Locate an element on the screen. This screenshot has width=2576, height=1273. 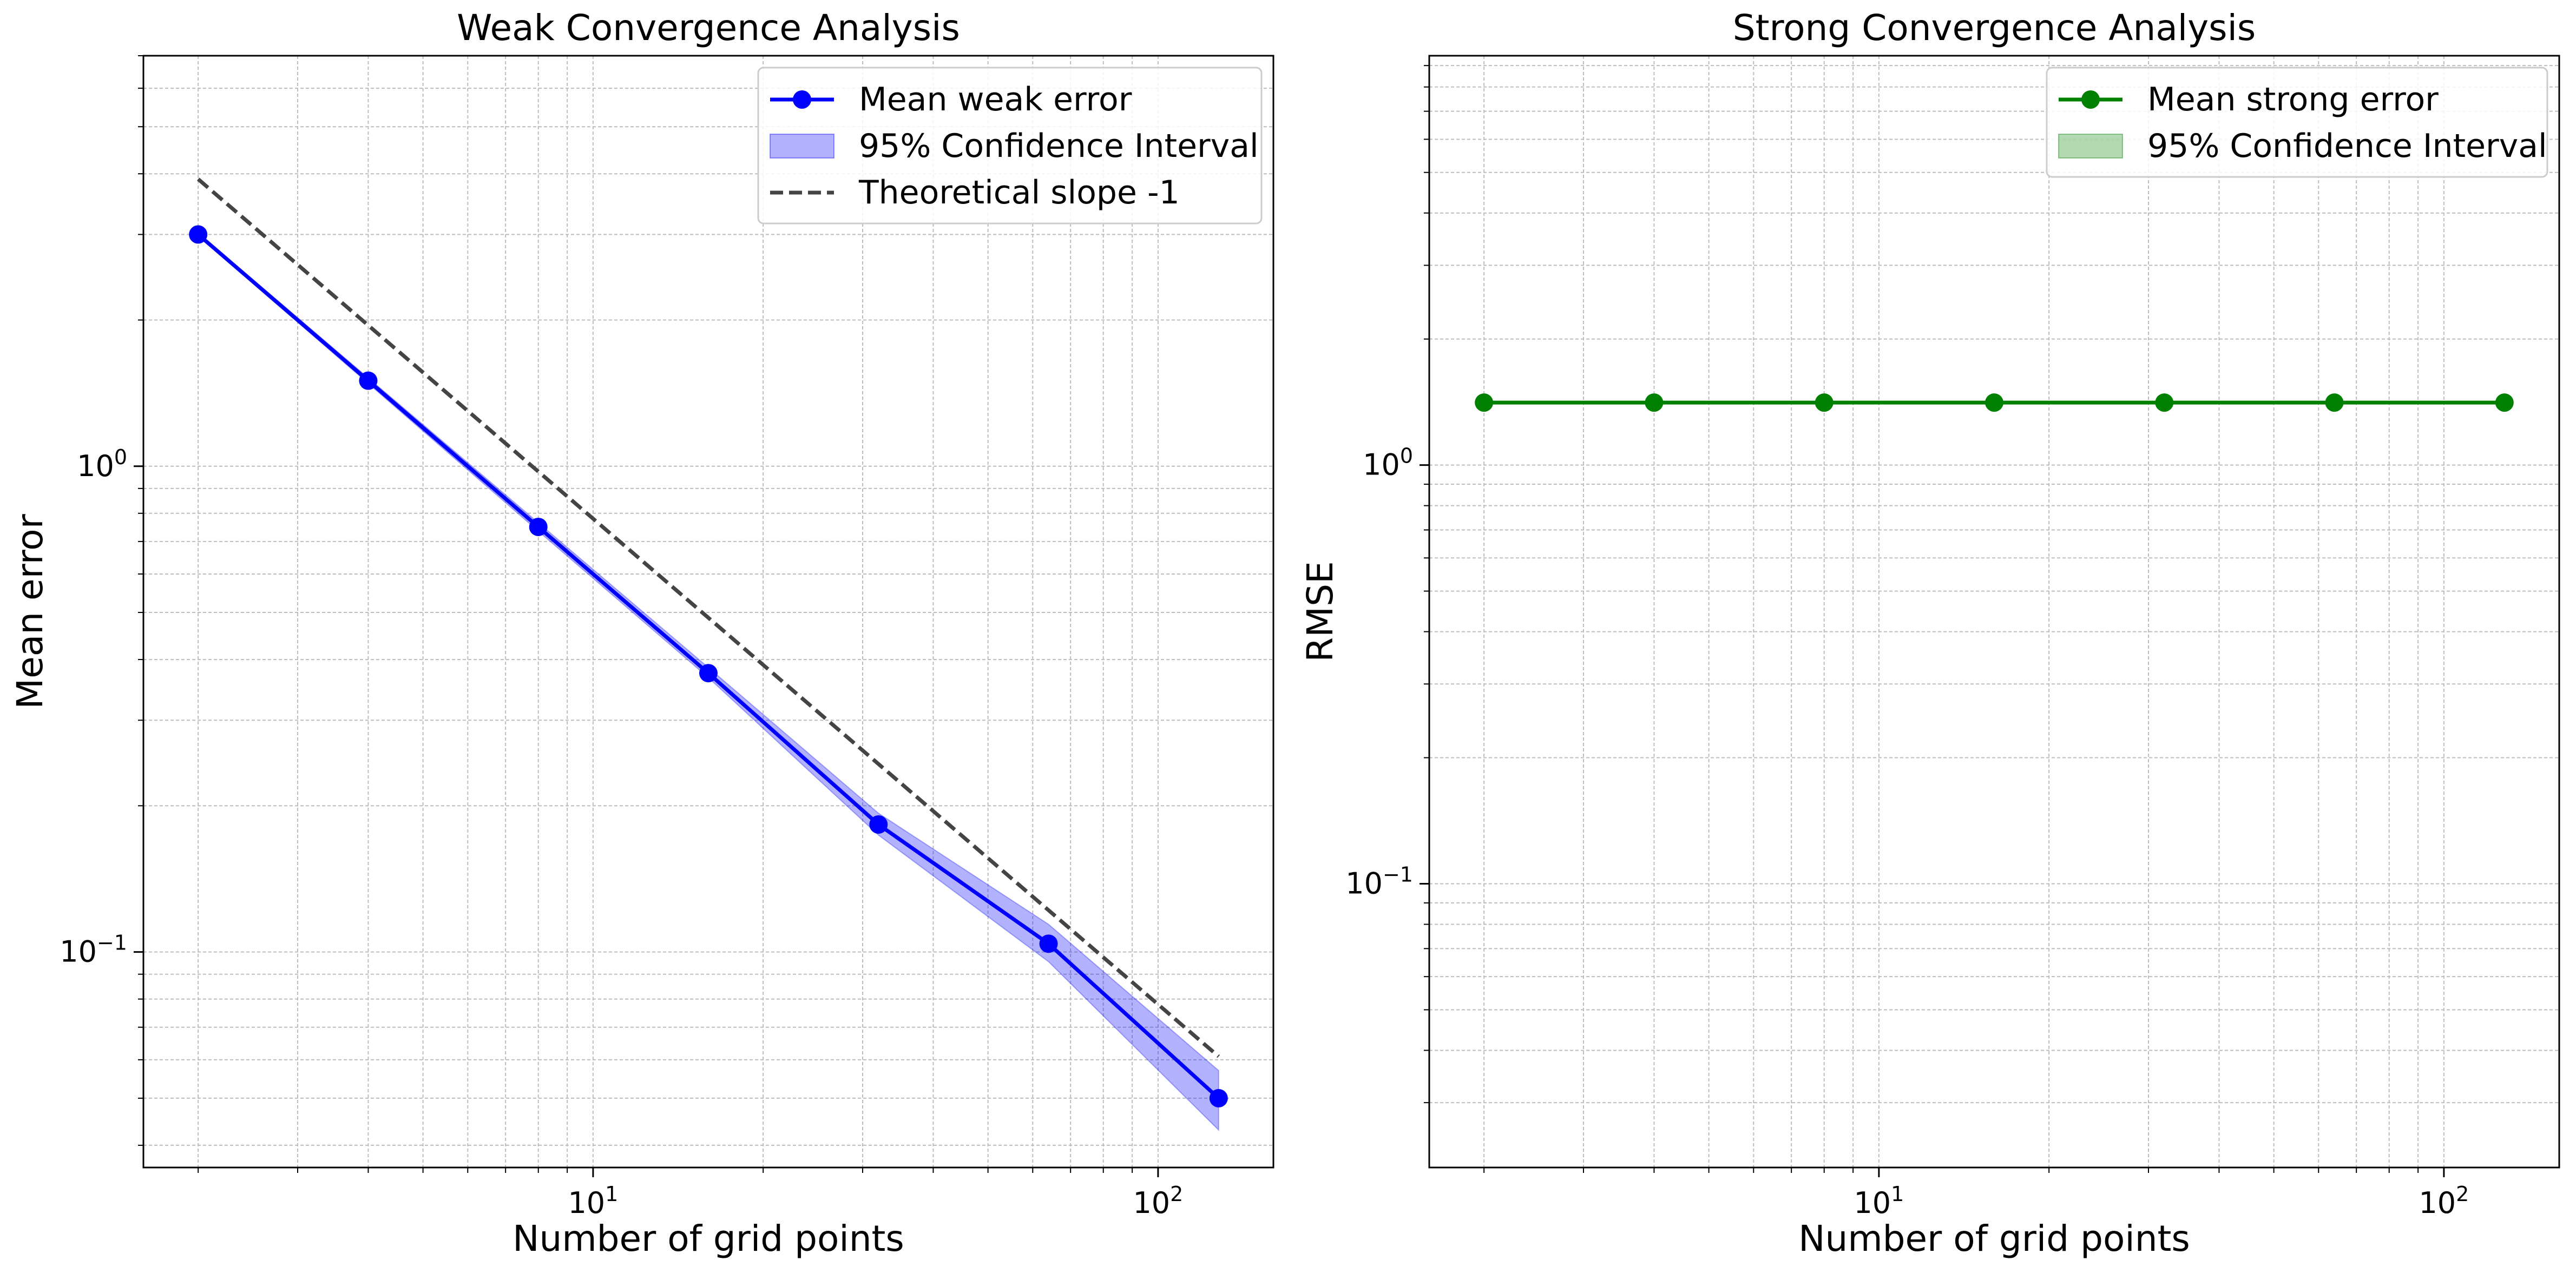
weak-x-axis-label: Number of grid points is located at coordinates (708, 1238).